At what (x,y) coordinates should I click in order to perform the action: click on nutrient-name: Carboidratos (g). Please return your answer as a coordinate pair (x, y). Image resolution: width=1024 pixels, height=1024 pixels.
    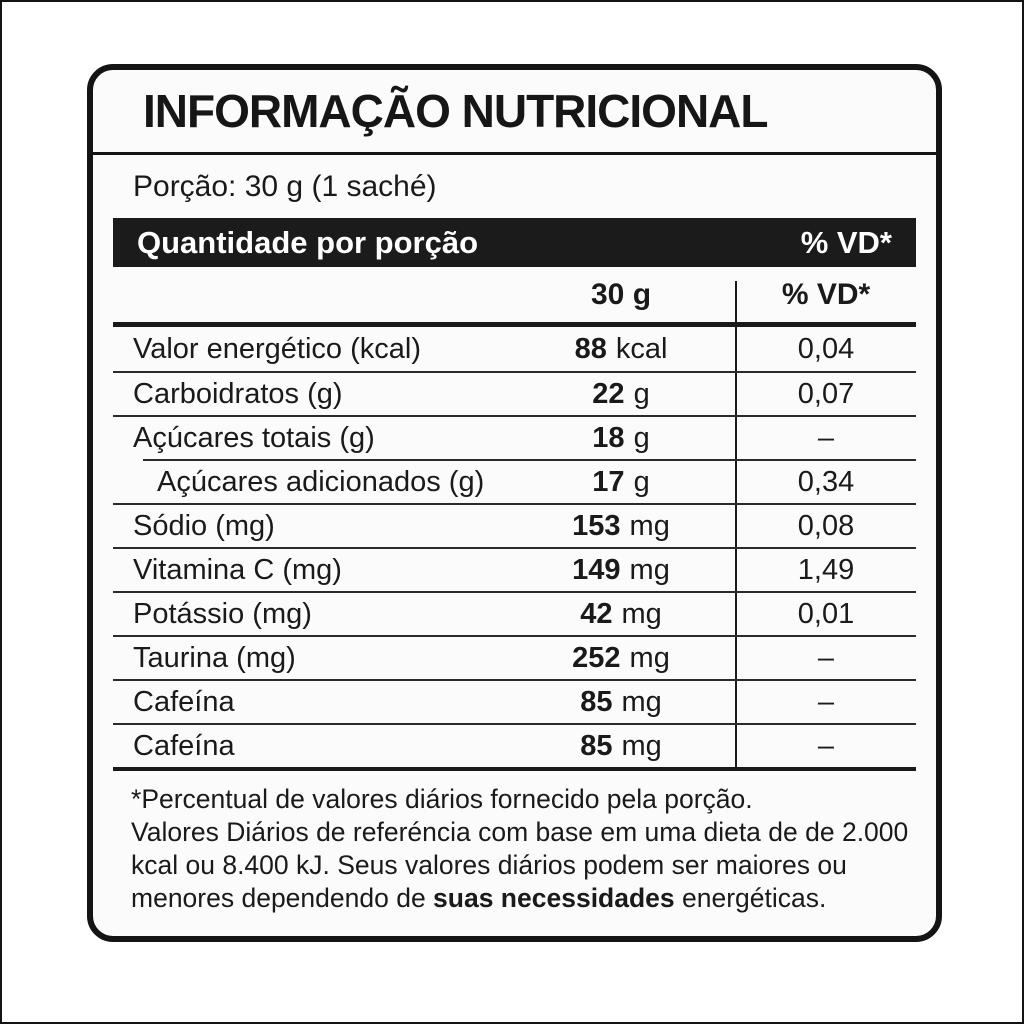
    Looking at the image, I should click on (238, 393).